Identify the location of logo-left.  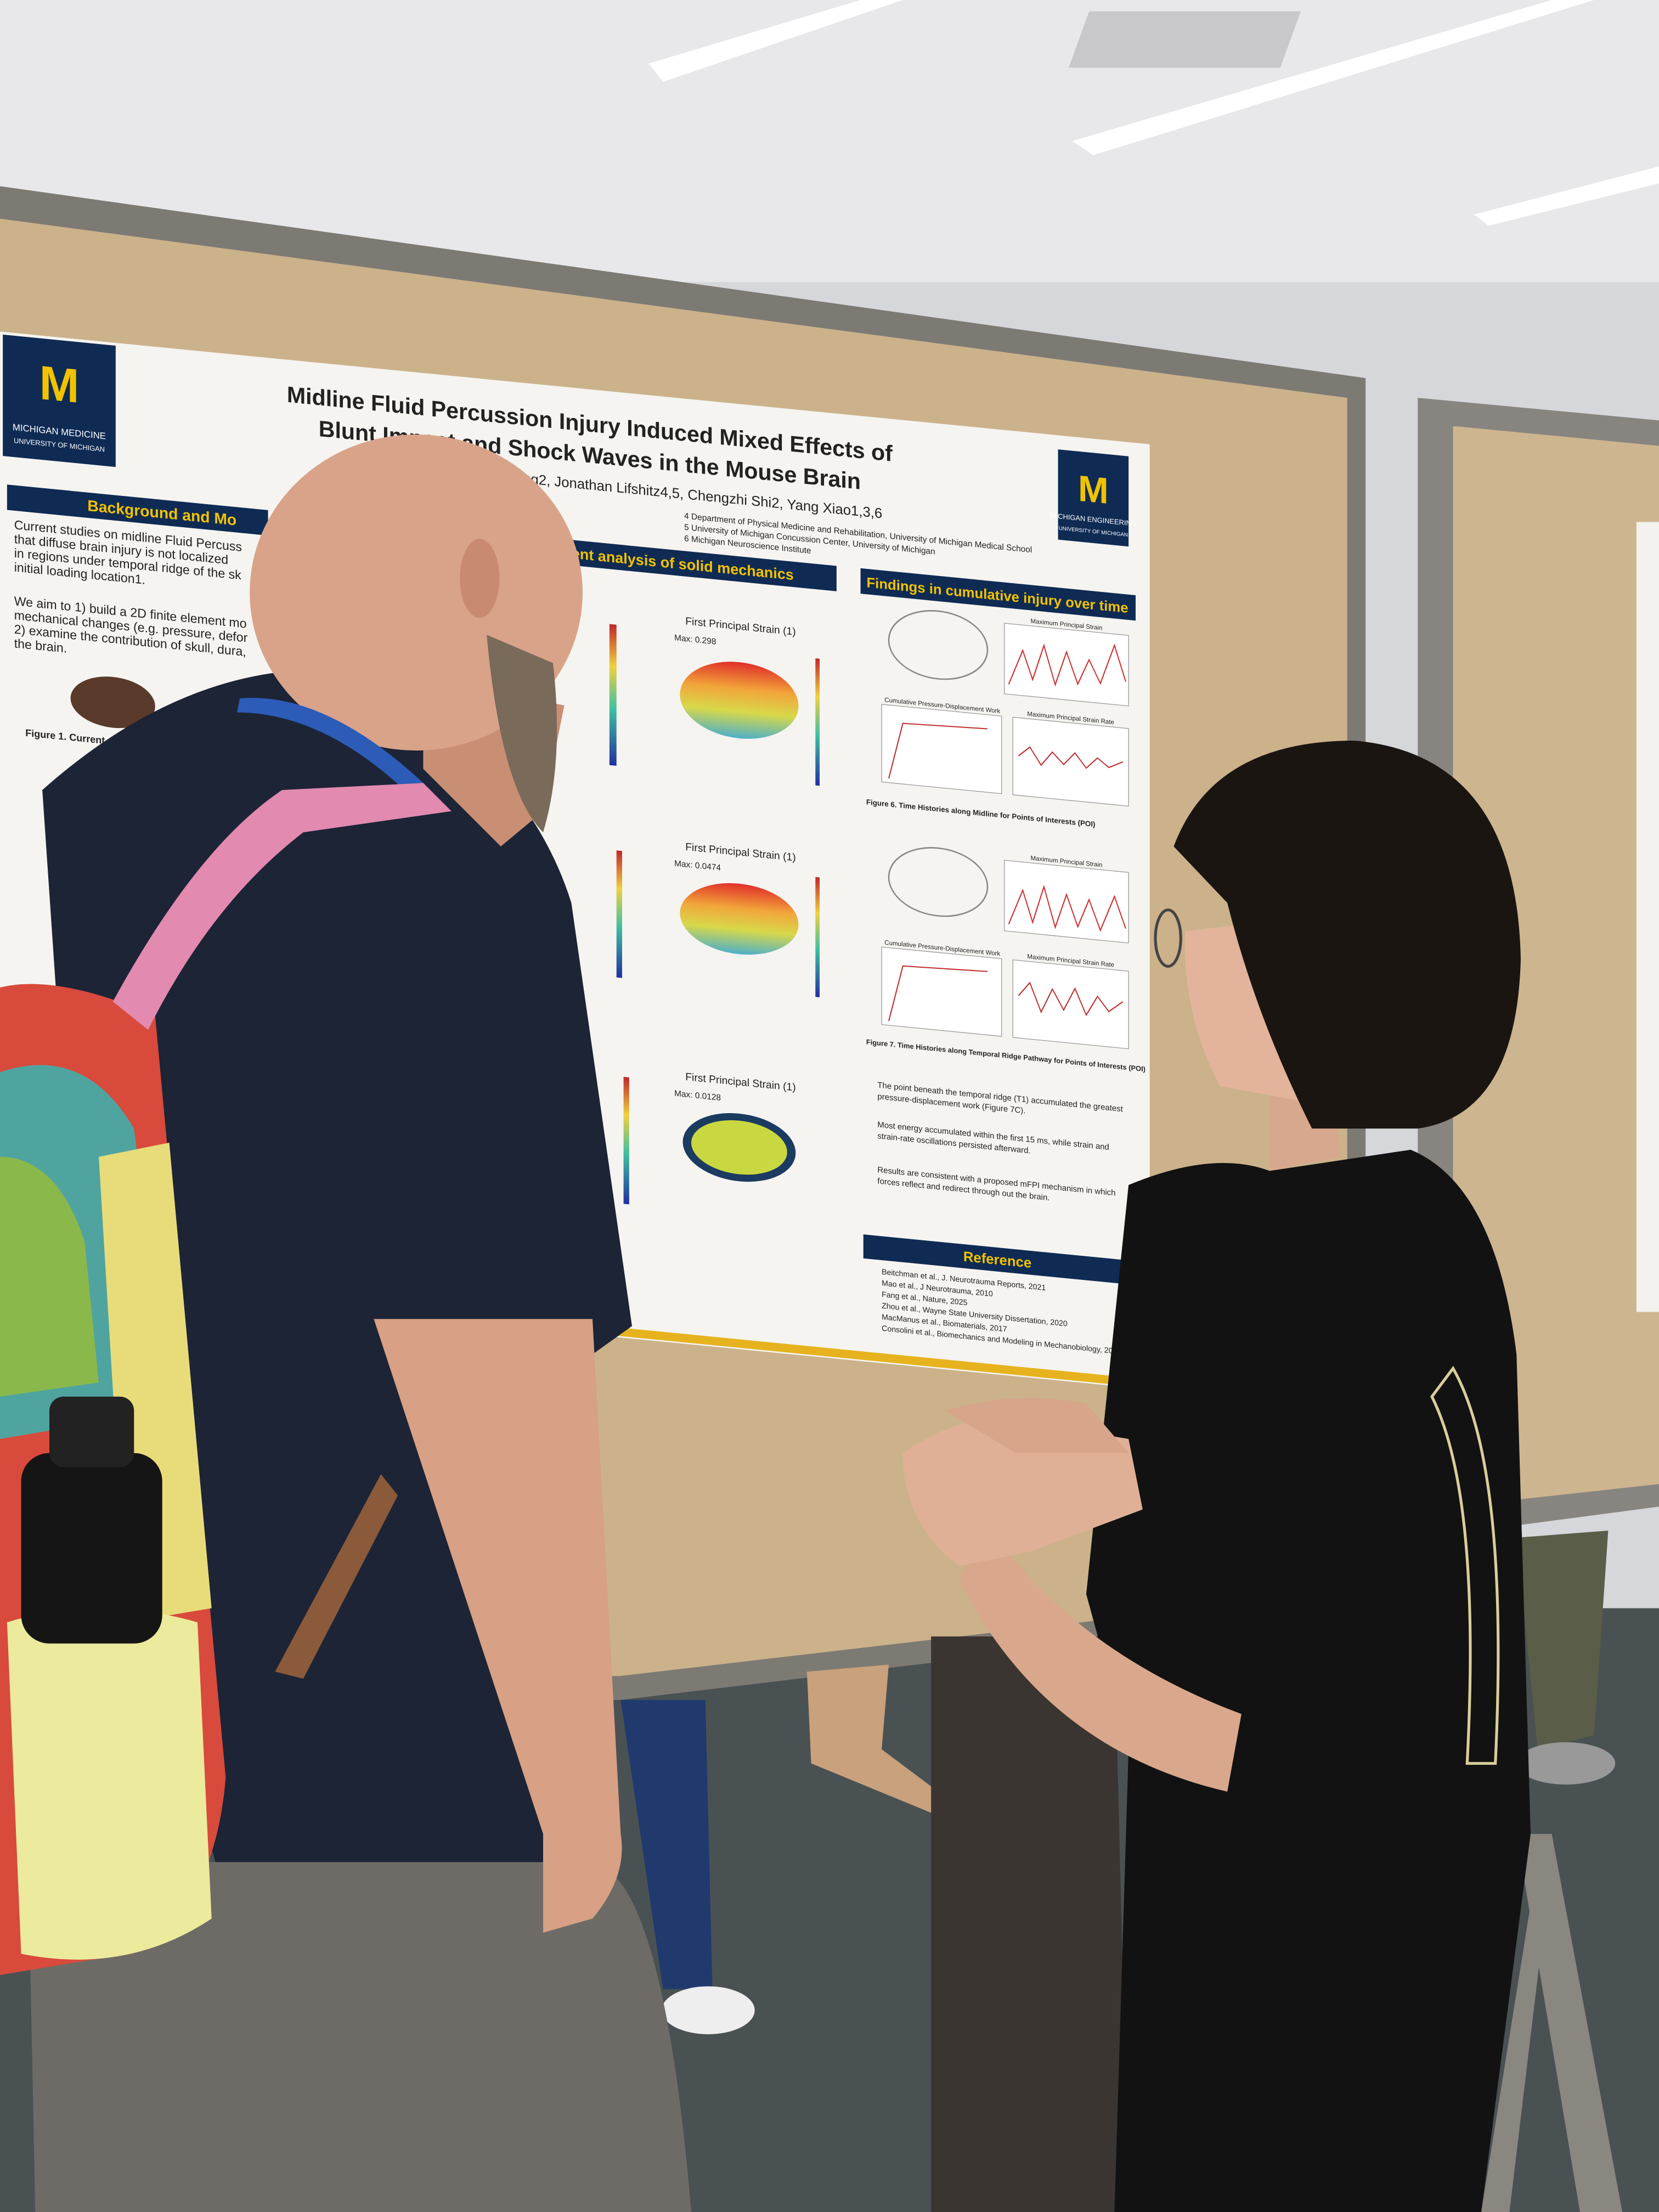
(59, 400).